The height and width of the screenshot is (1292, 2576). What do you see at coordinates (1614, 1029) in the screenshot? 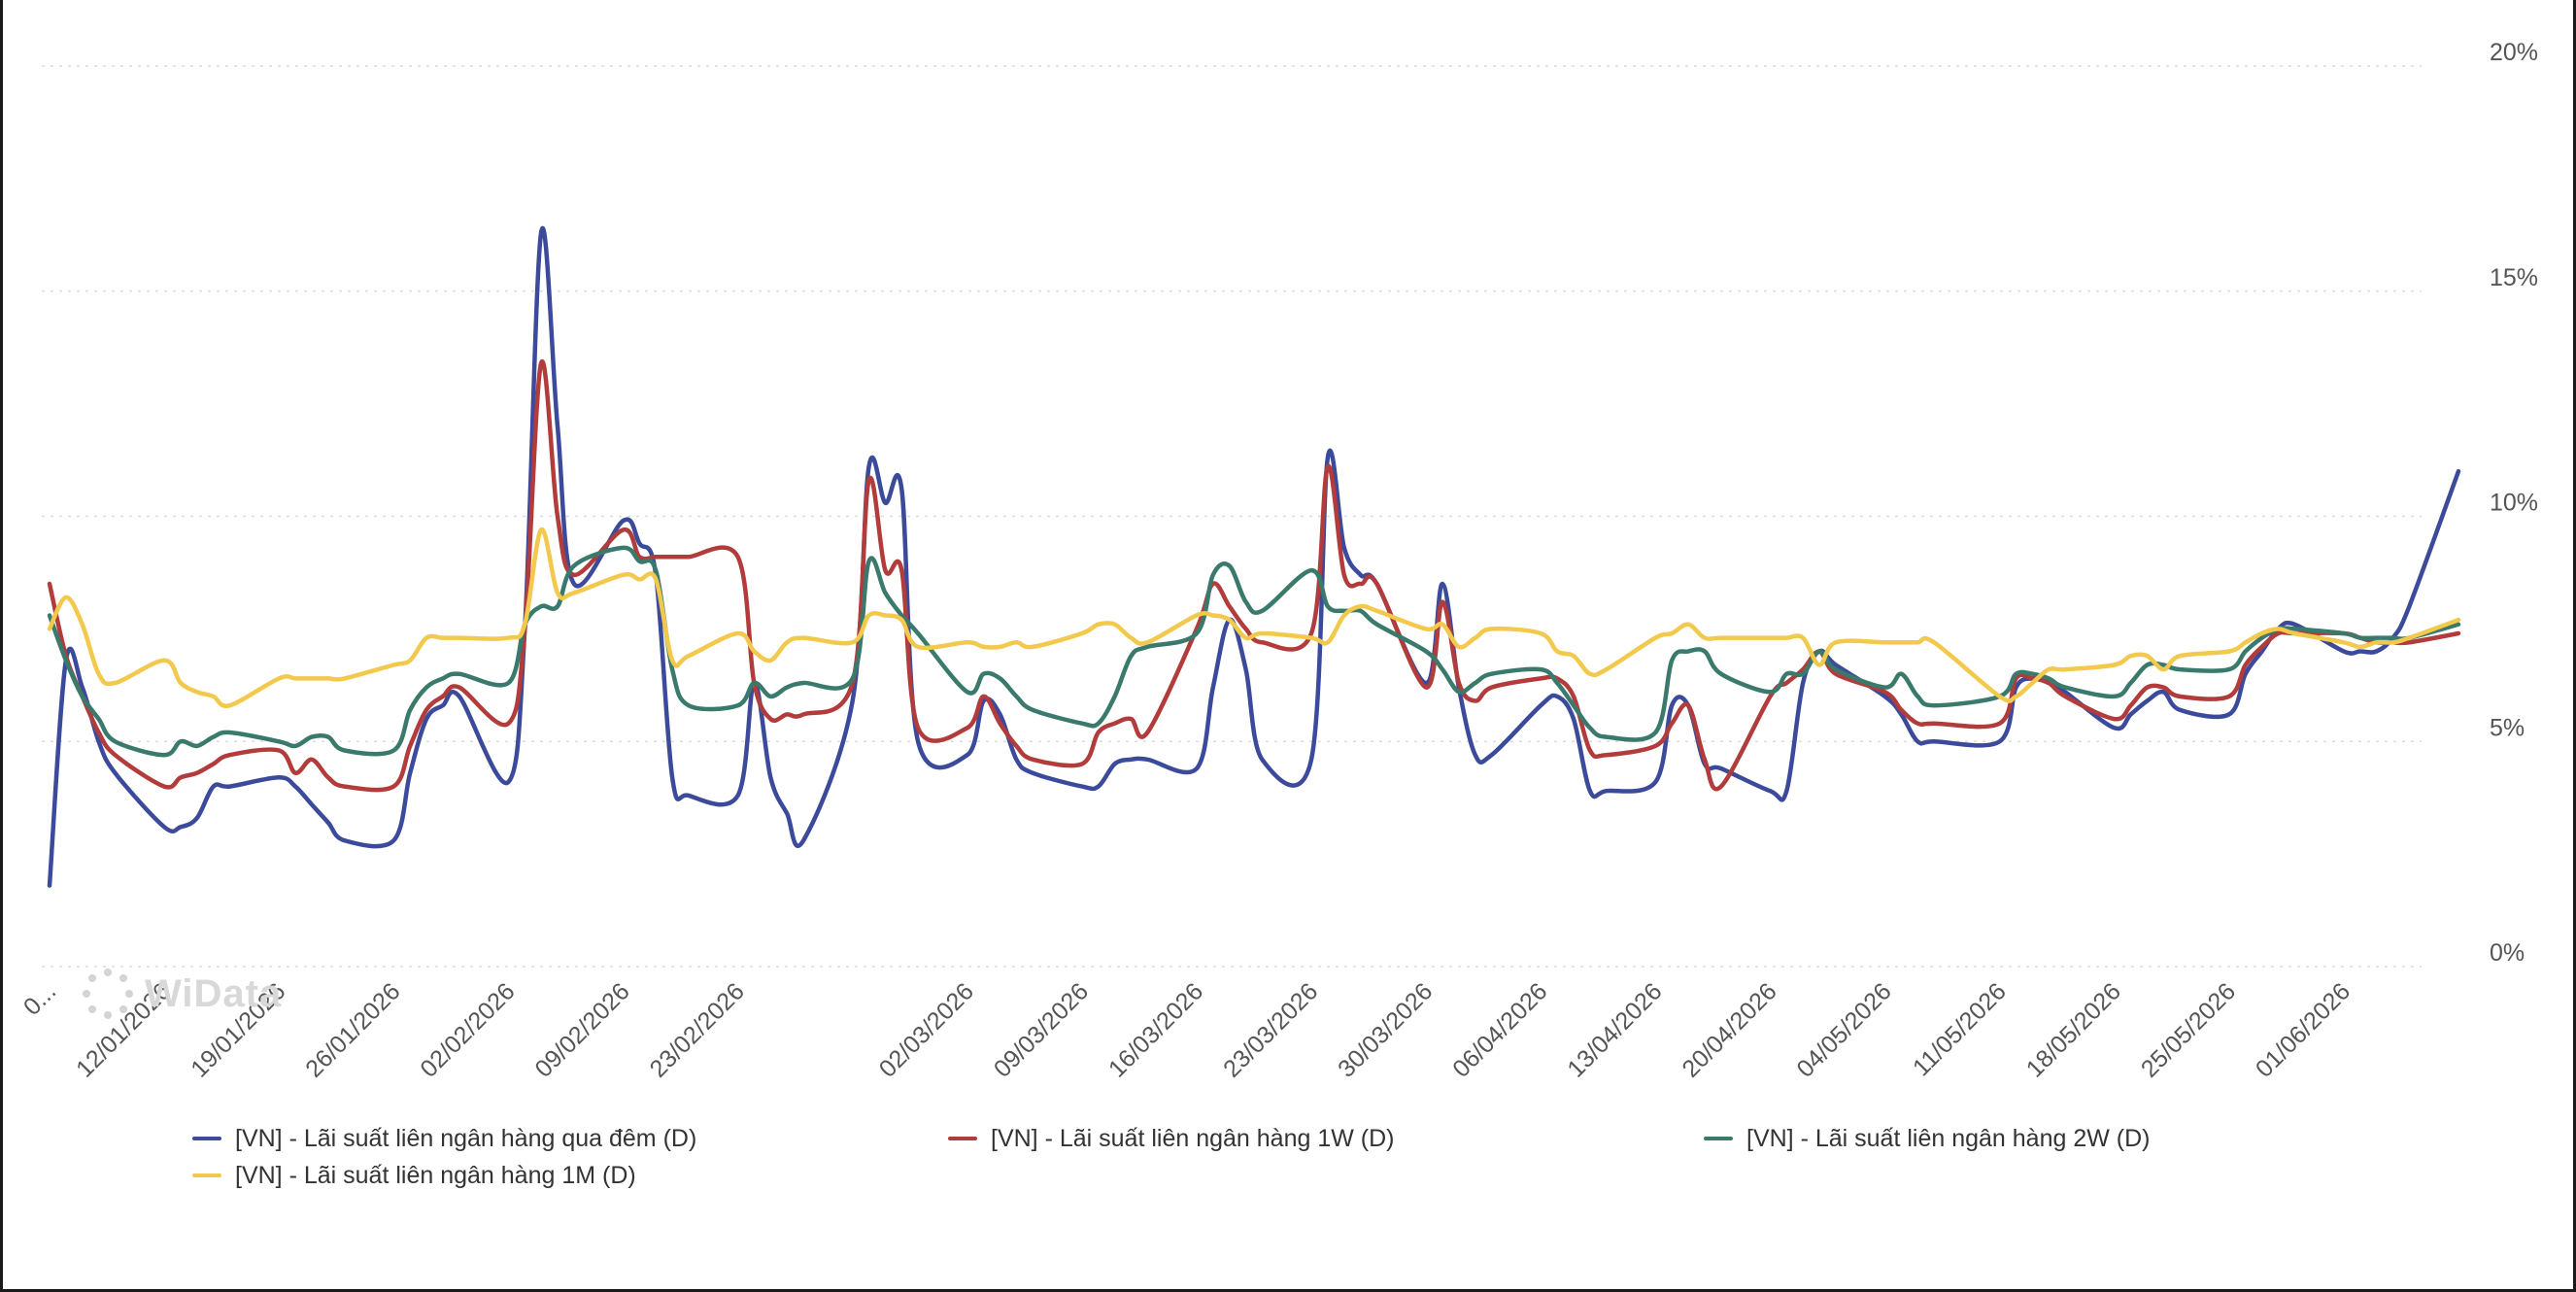
I see `x-tick-label: 13/04/2026` at bounding box center [1614, 1029].